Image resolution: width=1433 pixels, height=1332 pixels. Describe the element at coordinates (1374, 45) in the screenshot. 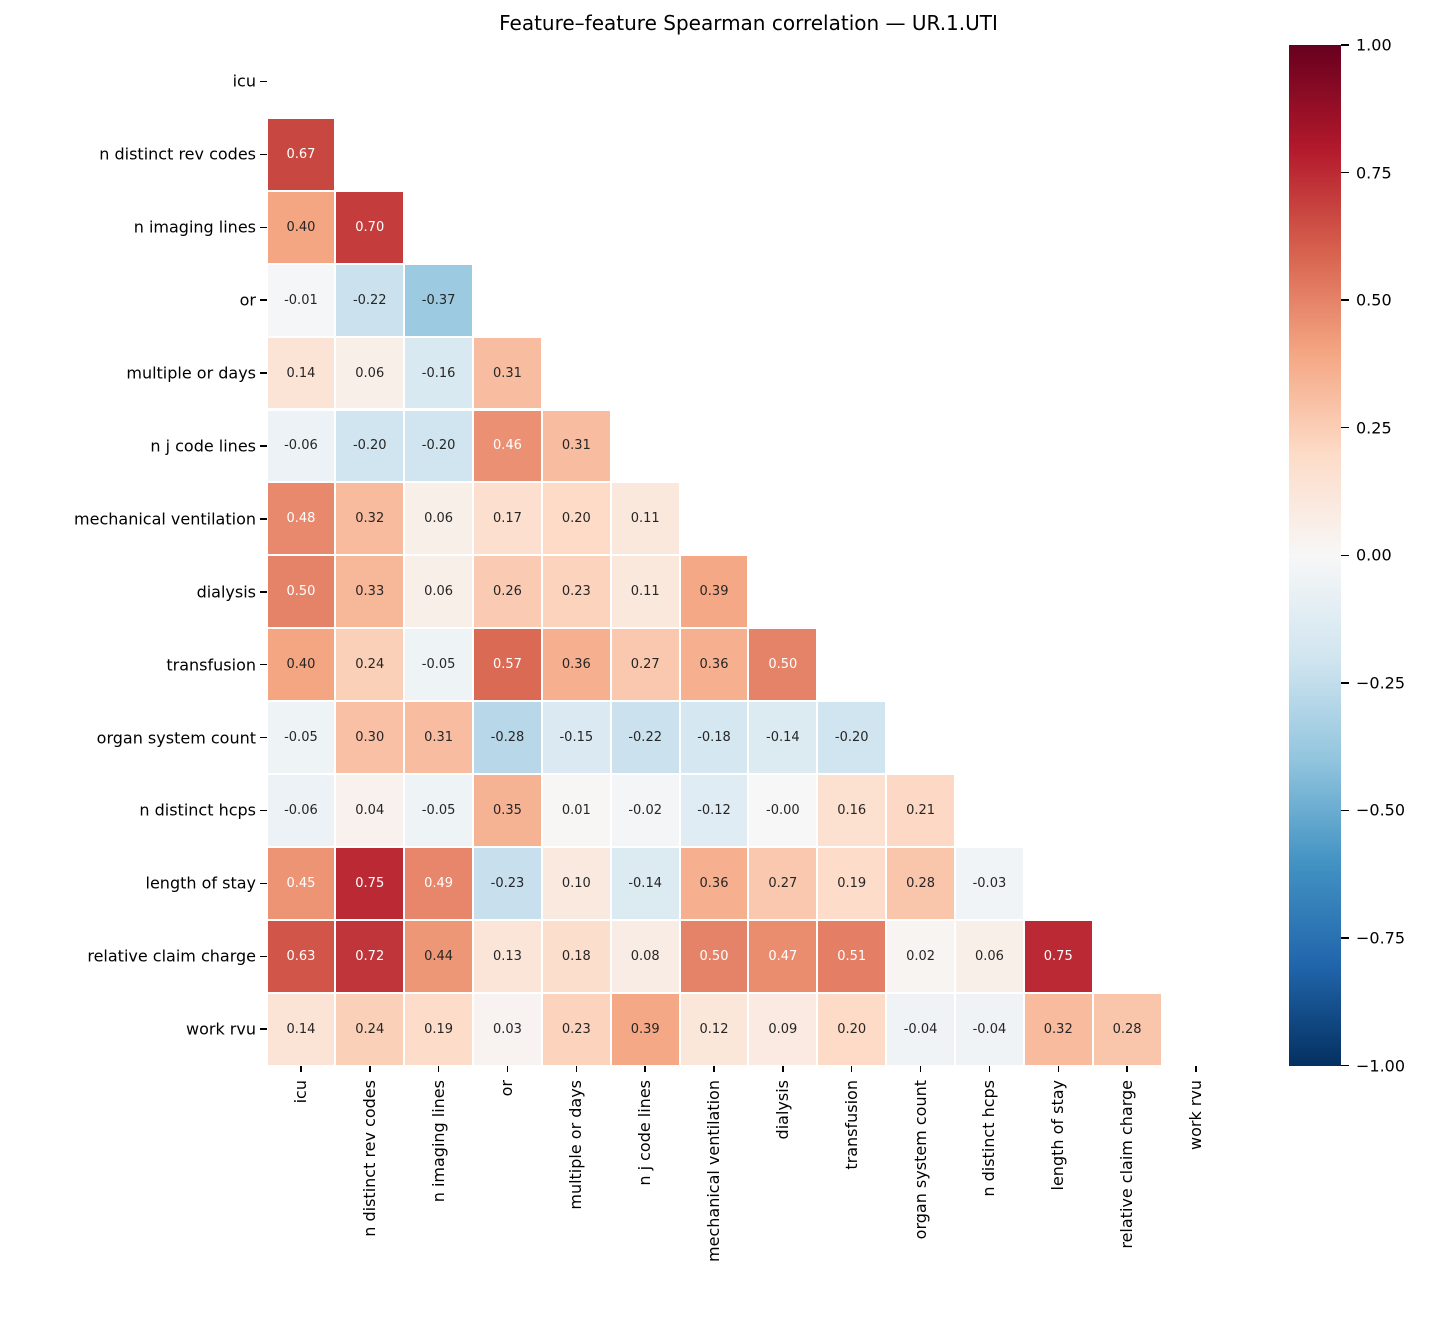

I see `colorbar-tick-label: 1.00` at that location.